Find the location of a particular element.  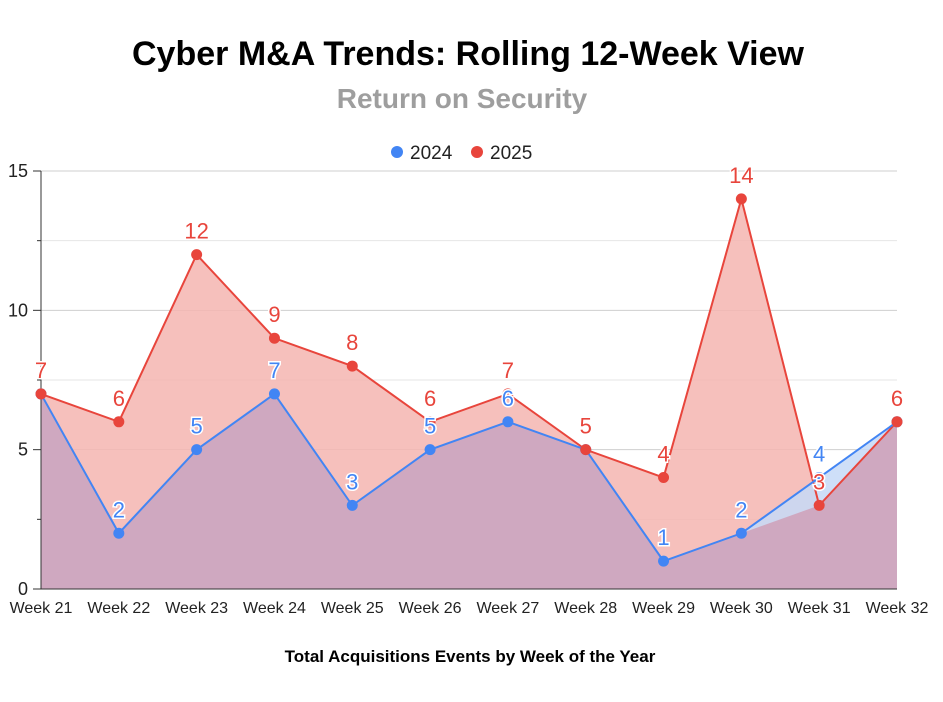

y-axis-ticks: 0 5 10 15 is located at coordinates (18, 380).